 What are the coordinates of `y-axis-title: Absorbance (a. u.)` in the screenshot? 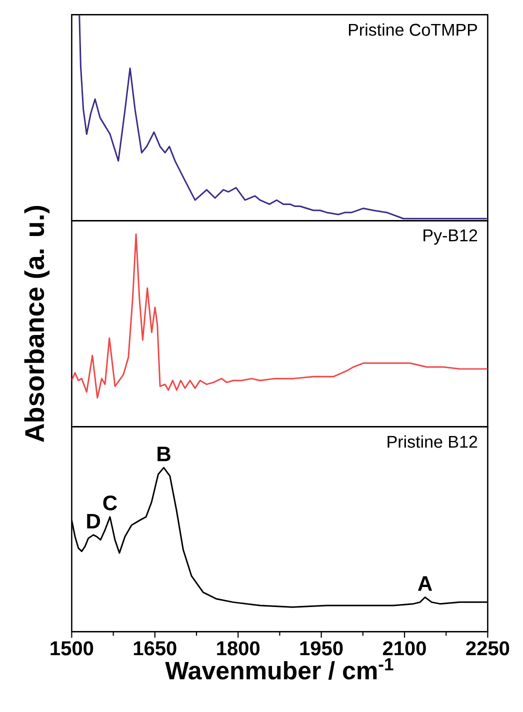 It's located at (37, 324).